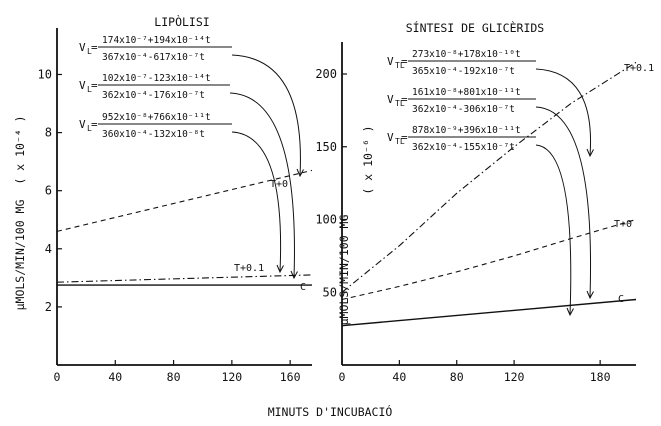 Image resolution: width=661 pixels, height=426 pixels. What do you see at coordinates (463, 147) in the screenshot?
I see `equation-denominator: 362x10⁻⁴-155x10⁻⁷t` at bounding box center [463, 147].